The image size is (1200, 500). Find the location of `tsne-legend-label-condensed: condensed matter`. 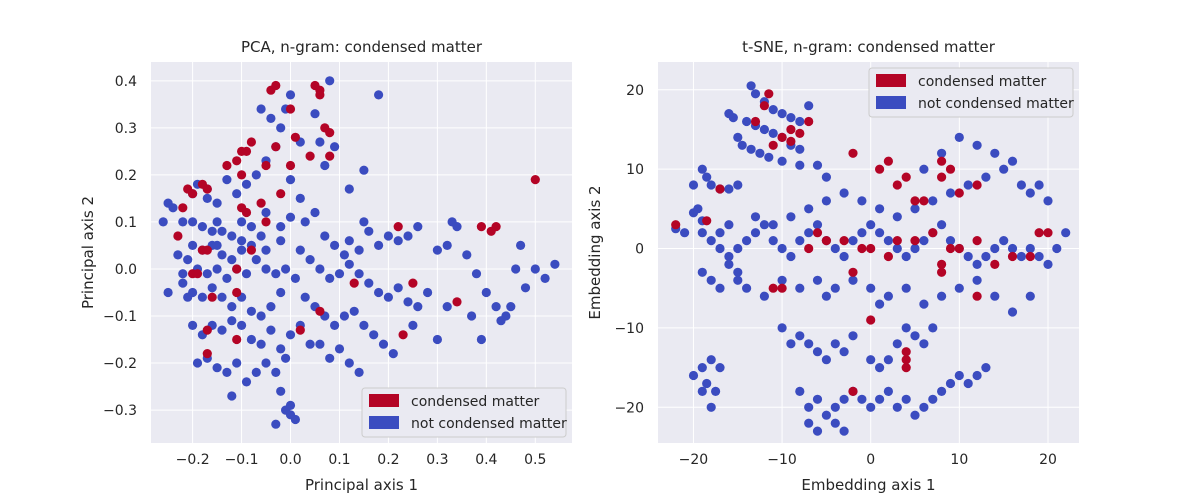

tsne-legend-label-condensed: condensed matter is located at coordinates (982, 82).